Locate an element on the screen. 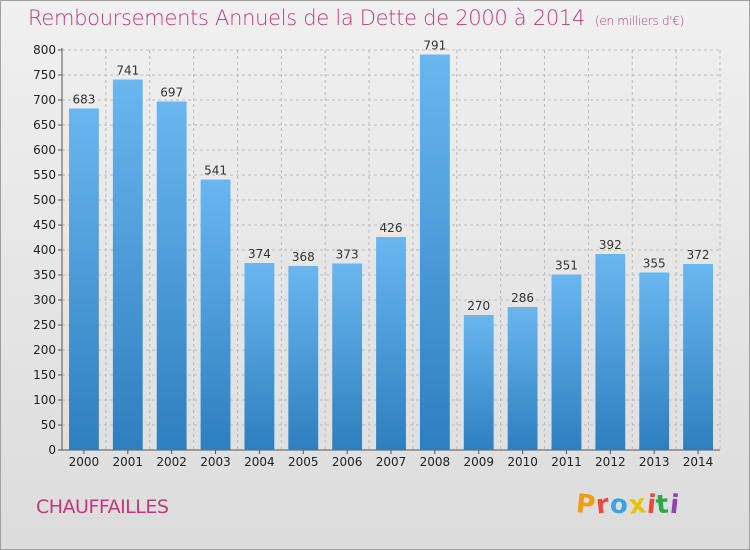 The height and width of the screenshot is (550, 750). y-tick-label: 350 is located at coordinates (44, 275).